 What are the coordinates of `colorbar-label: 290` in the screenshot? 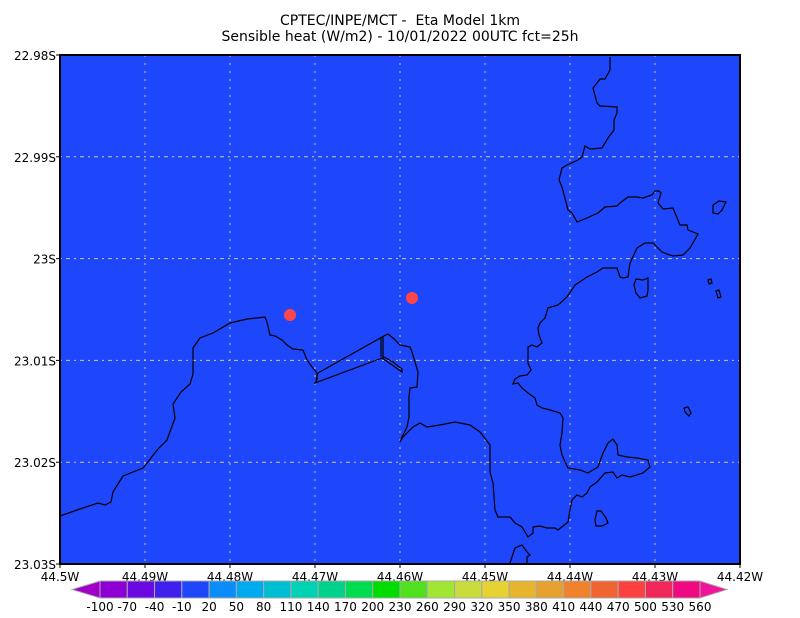 It's located at (454, 607).